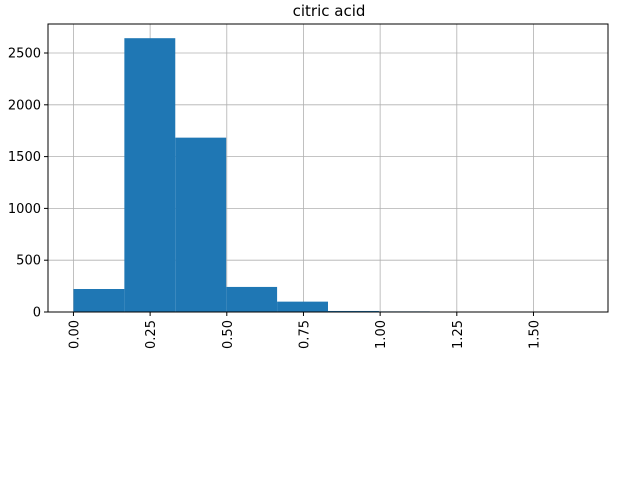 This screenshot has height=480, width=640. Describe the element at coordinates (24, 105) in the screenshot. I see `y-tick-label-4: 2000` at that location.